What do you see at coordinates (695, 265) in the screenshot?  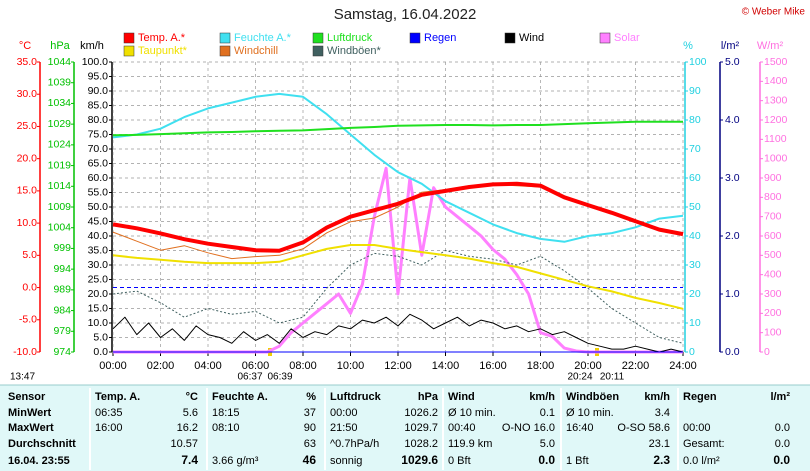 I see `y-tick-label: 30` at bounding box center [695, 265].